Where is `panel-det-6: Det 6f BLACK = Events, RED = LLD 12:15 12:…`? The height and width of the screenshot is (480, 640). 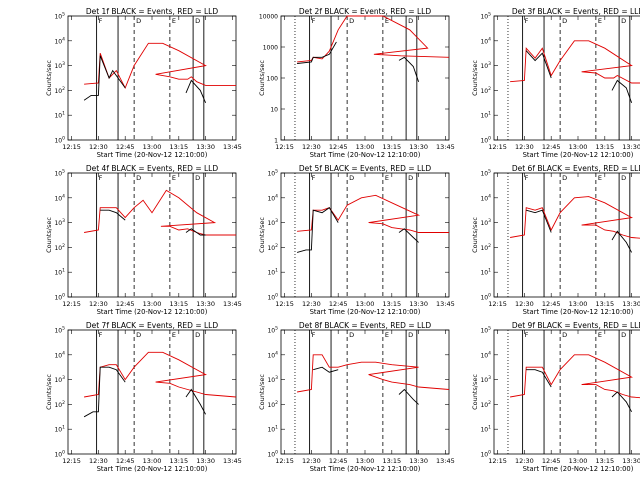
panel-det-6: Det 6f BLACK = Events, RED = LLD 12:15 12:… is located at coordinates (555, 240).